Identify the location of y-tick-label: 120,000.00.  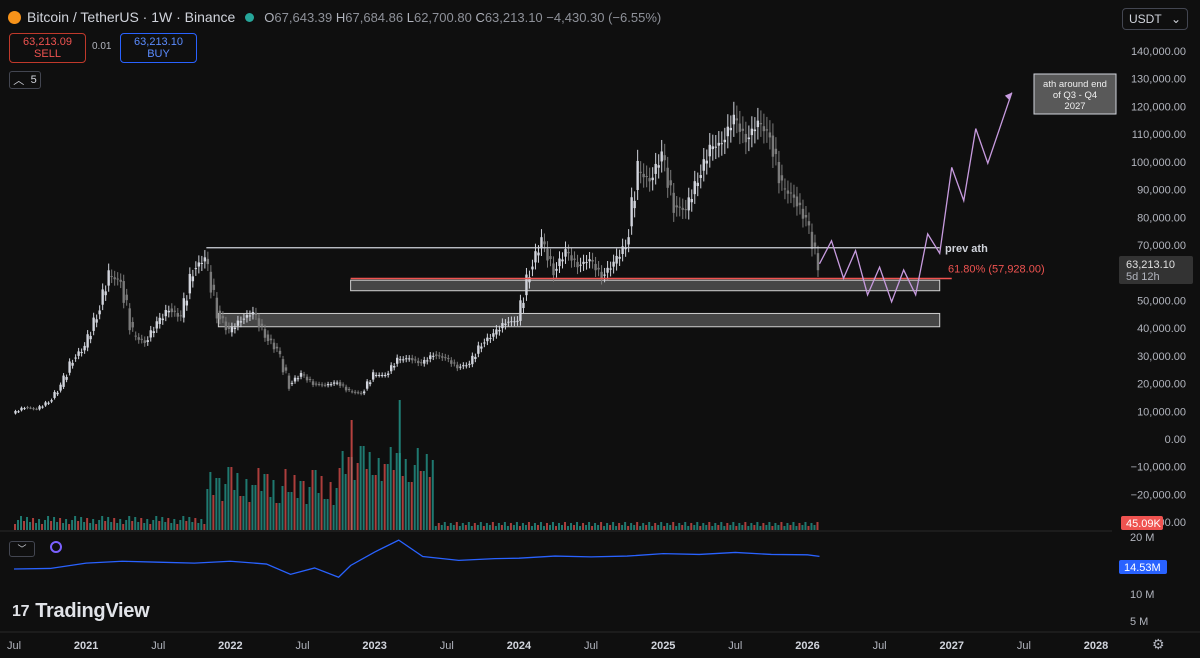
(1158, 107).